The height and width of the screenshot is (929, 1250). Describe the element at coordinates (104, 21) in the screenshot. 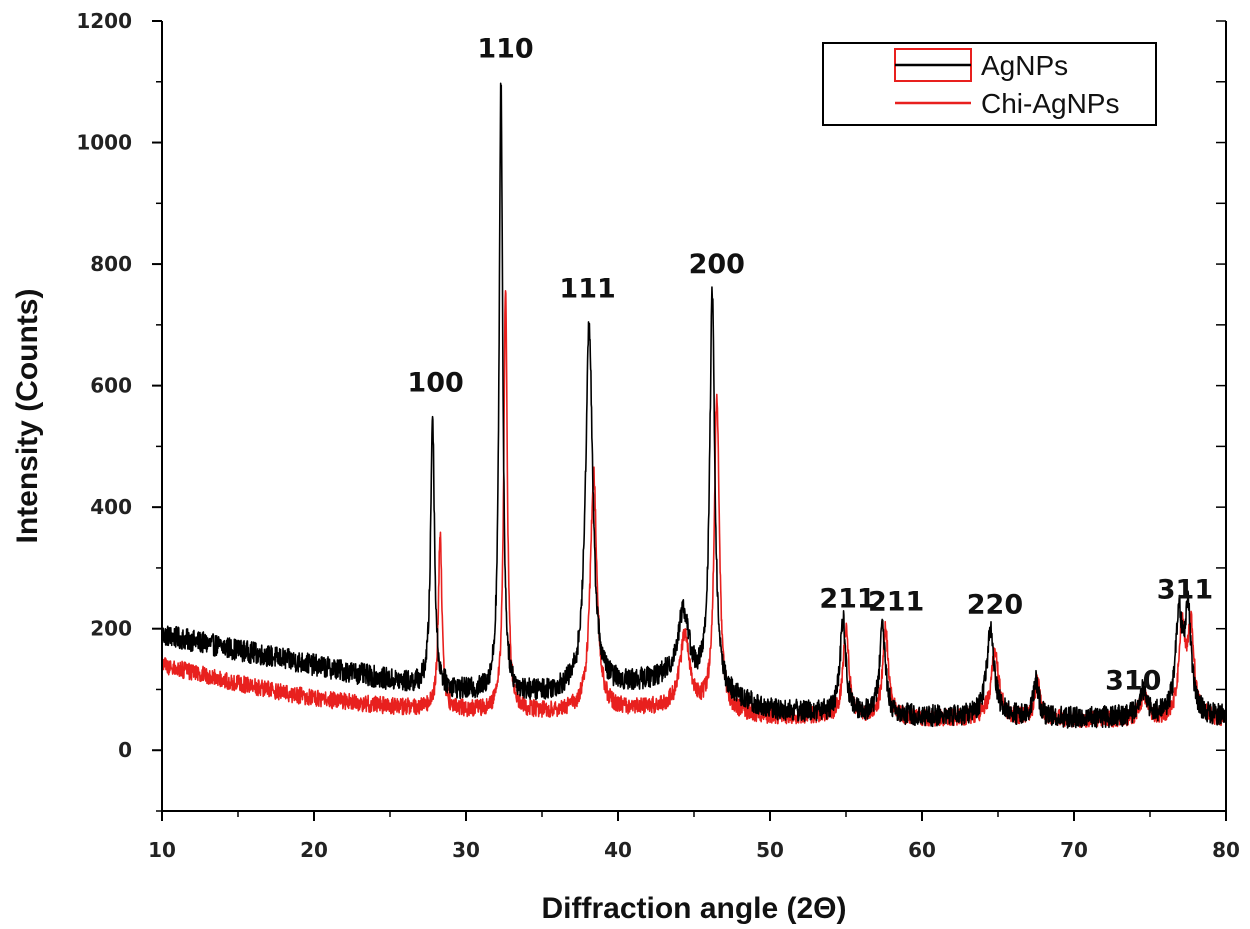

I see `y-tick-label-1200: 1200` at that location.